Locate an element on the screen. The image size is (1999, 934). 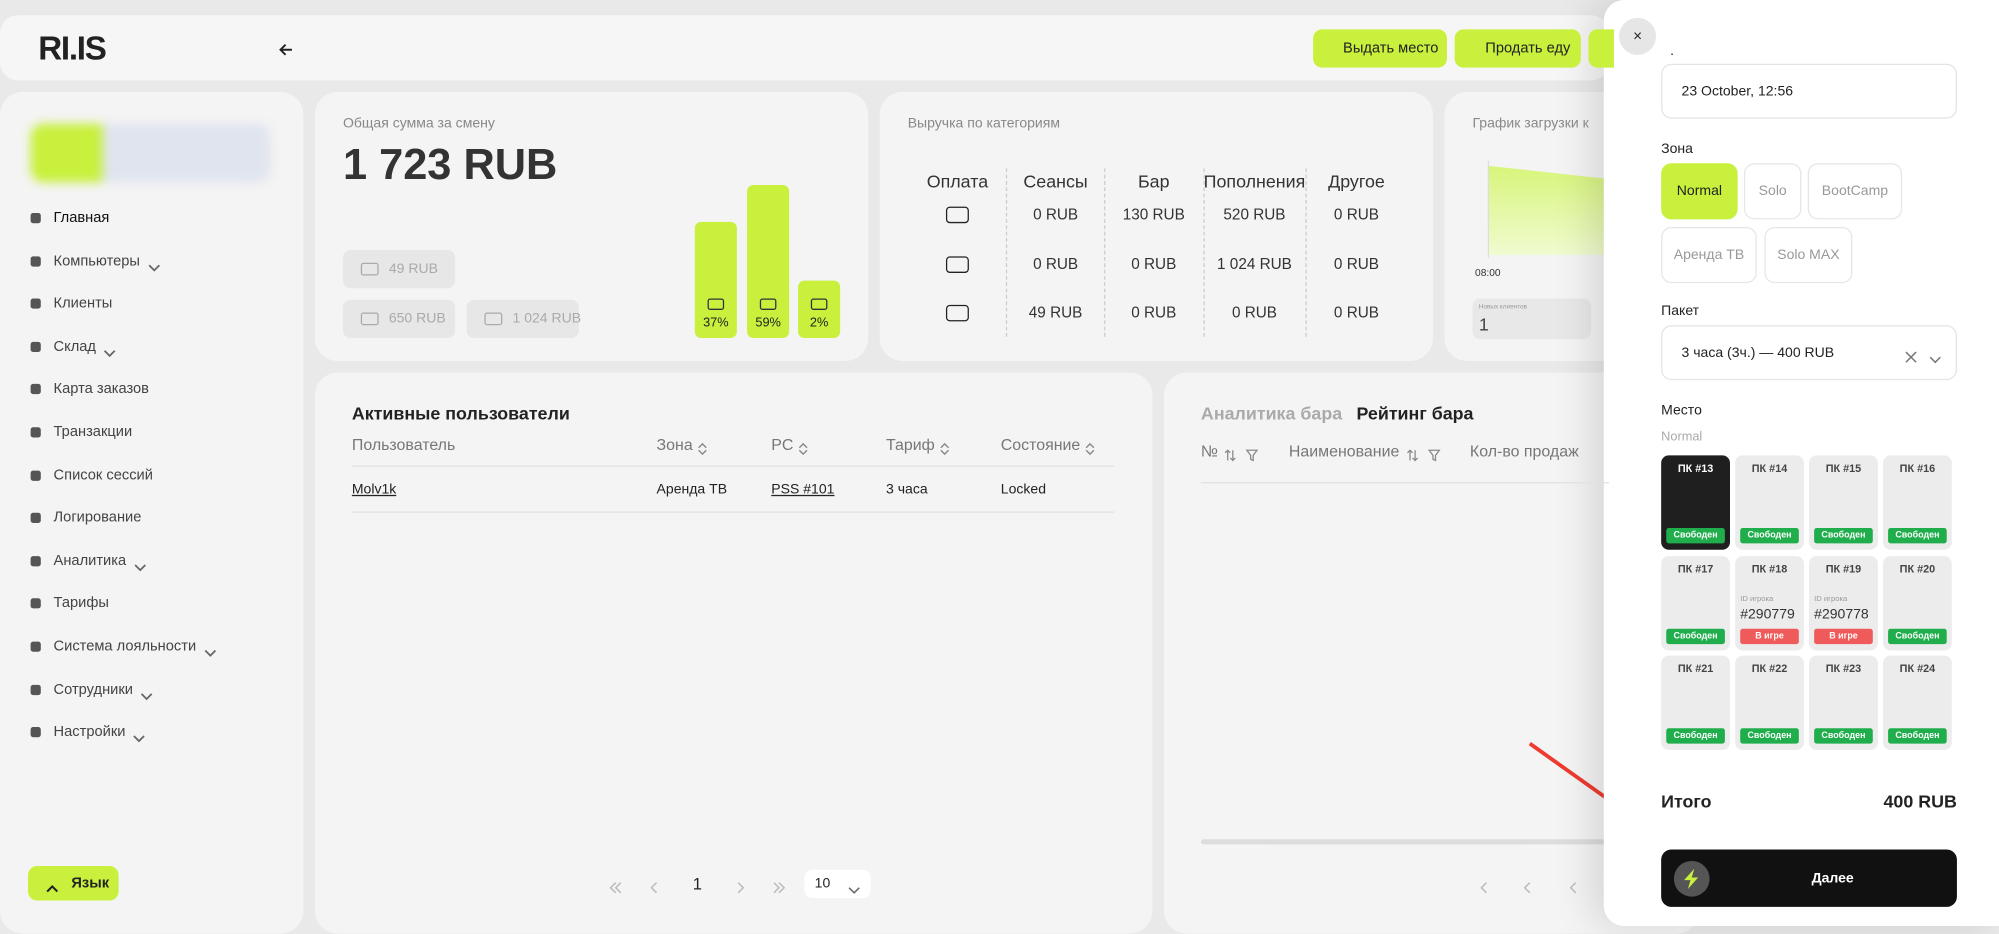
shift-total: 1 723 RUB is located at coordinates (450, 165).